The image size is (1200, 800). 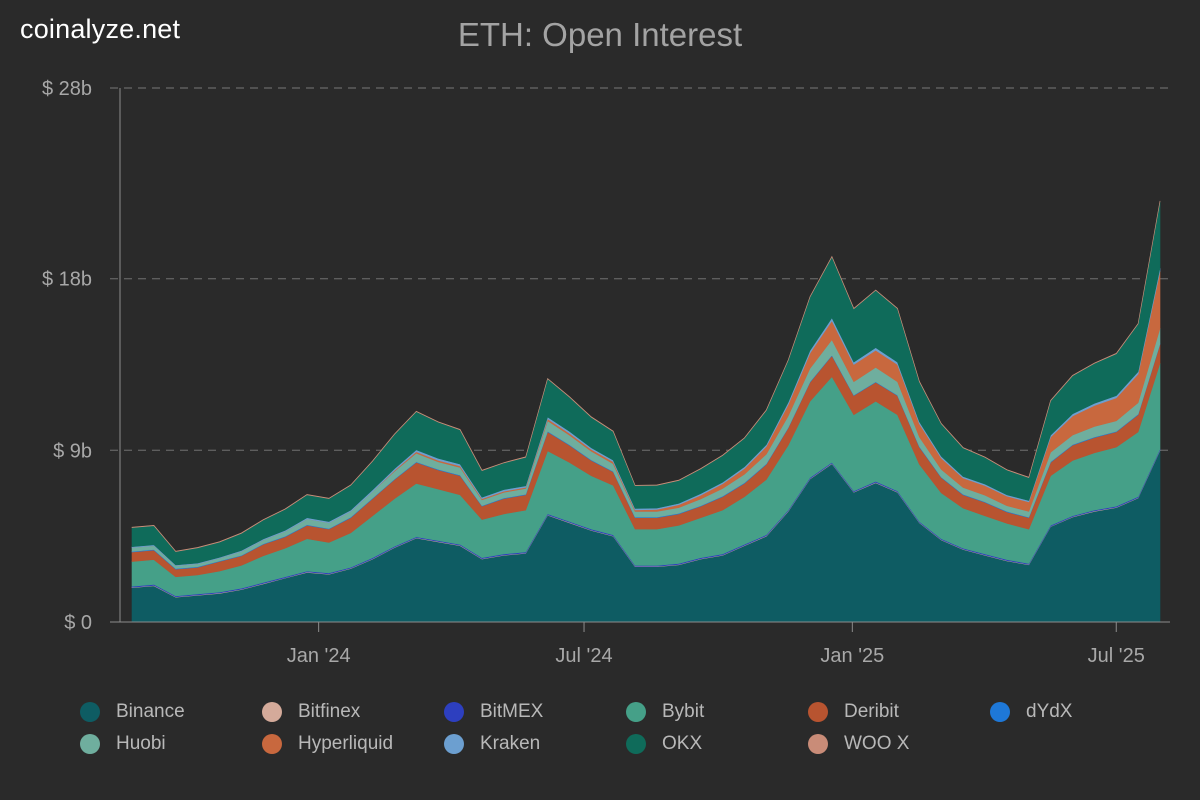 I want to click on legend-label: Huobi, so click(x=141, y=743).